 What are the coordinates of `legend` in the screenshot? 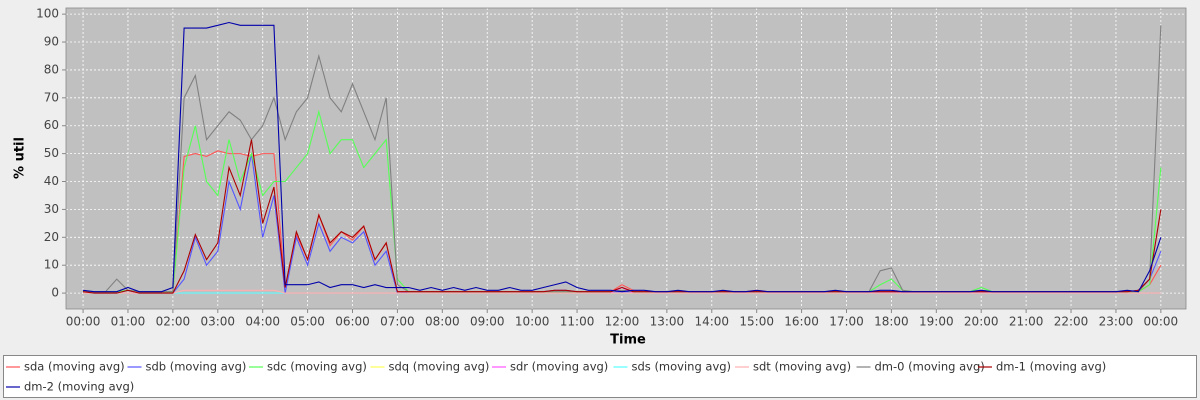 It's located at (600, 376).